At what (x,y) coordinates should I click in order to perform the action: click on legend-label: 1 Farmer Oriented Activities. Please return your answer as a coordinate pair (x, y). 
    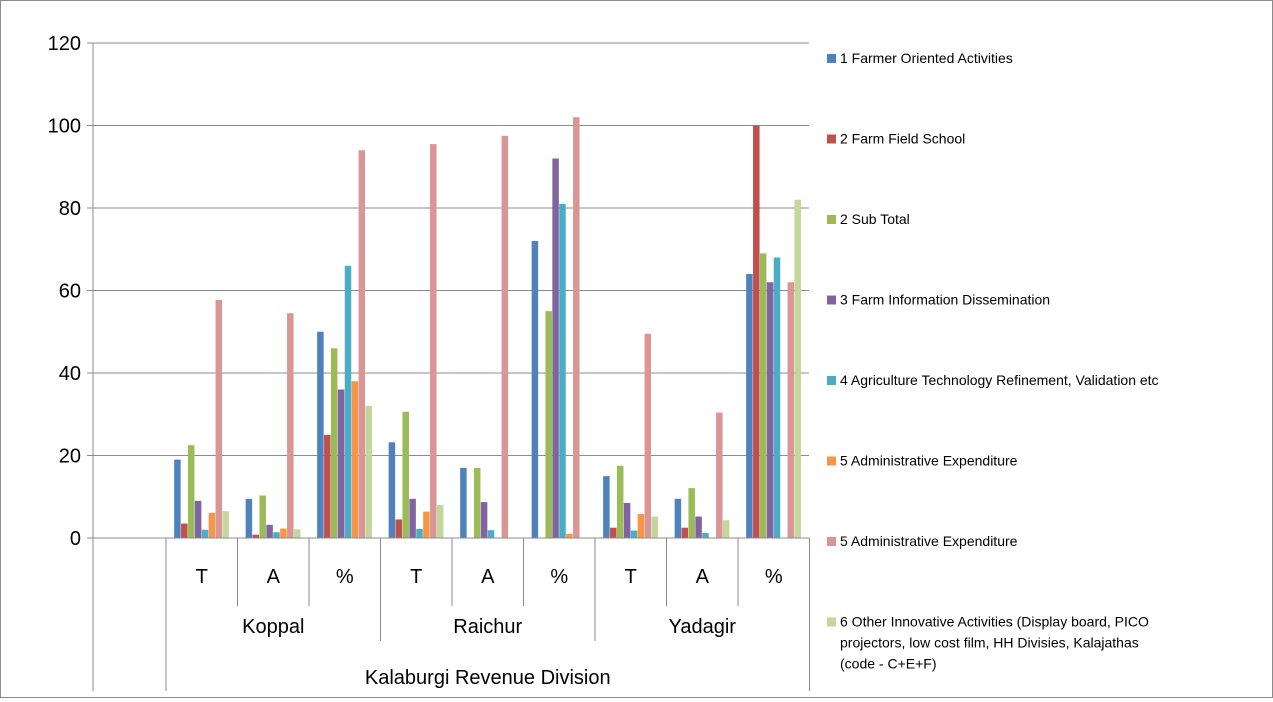
    Looking at the image, I should click on (926, 58).